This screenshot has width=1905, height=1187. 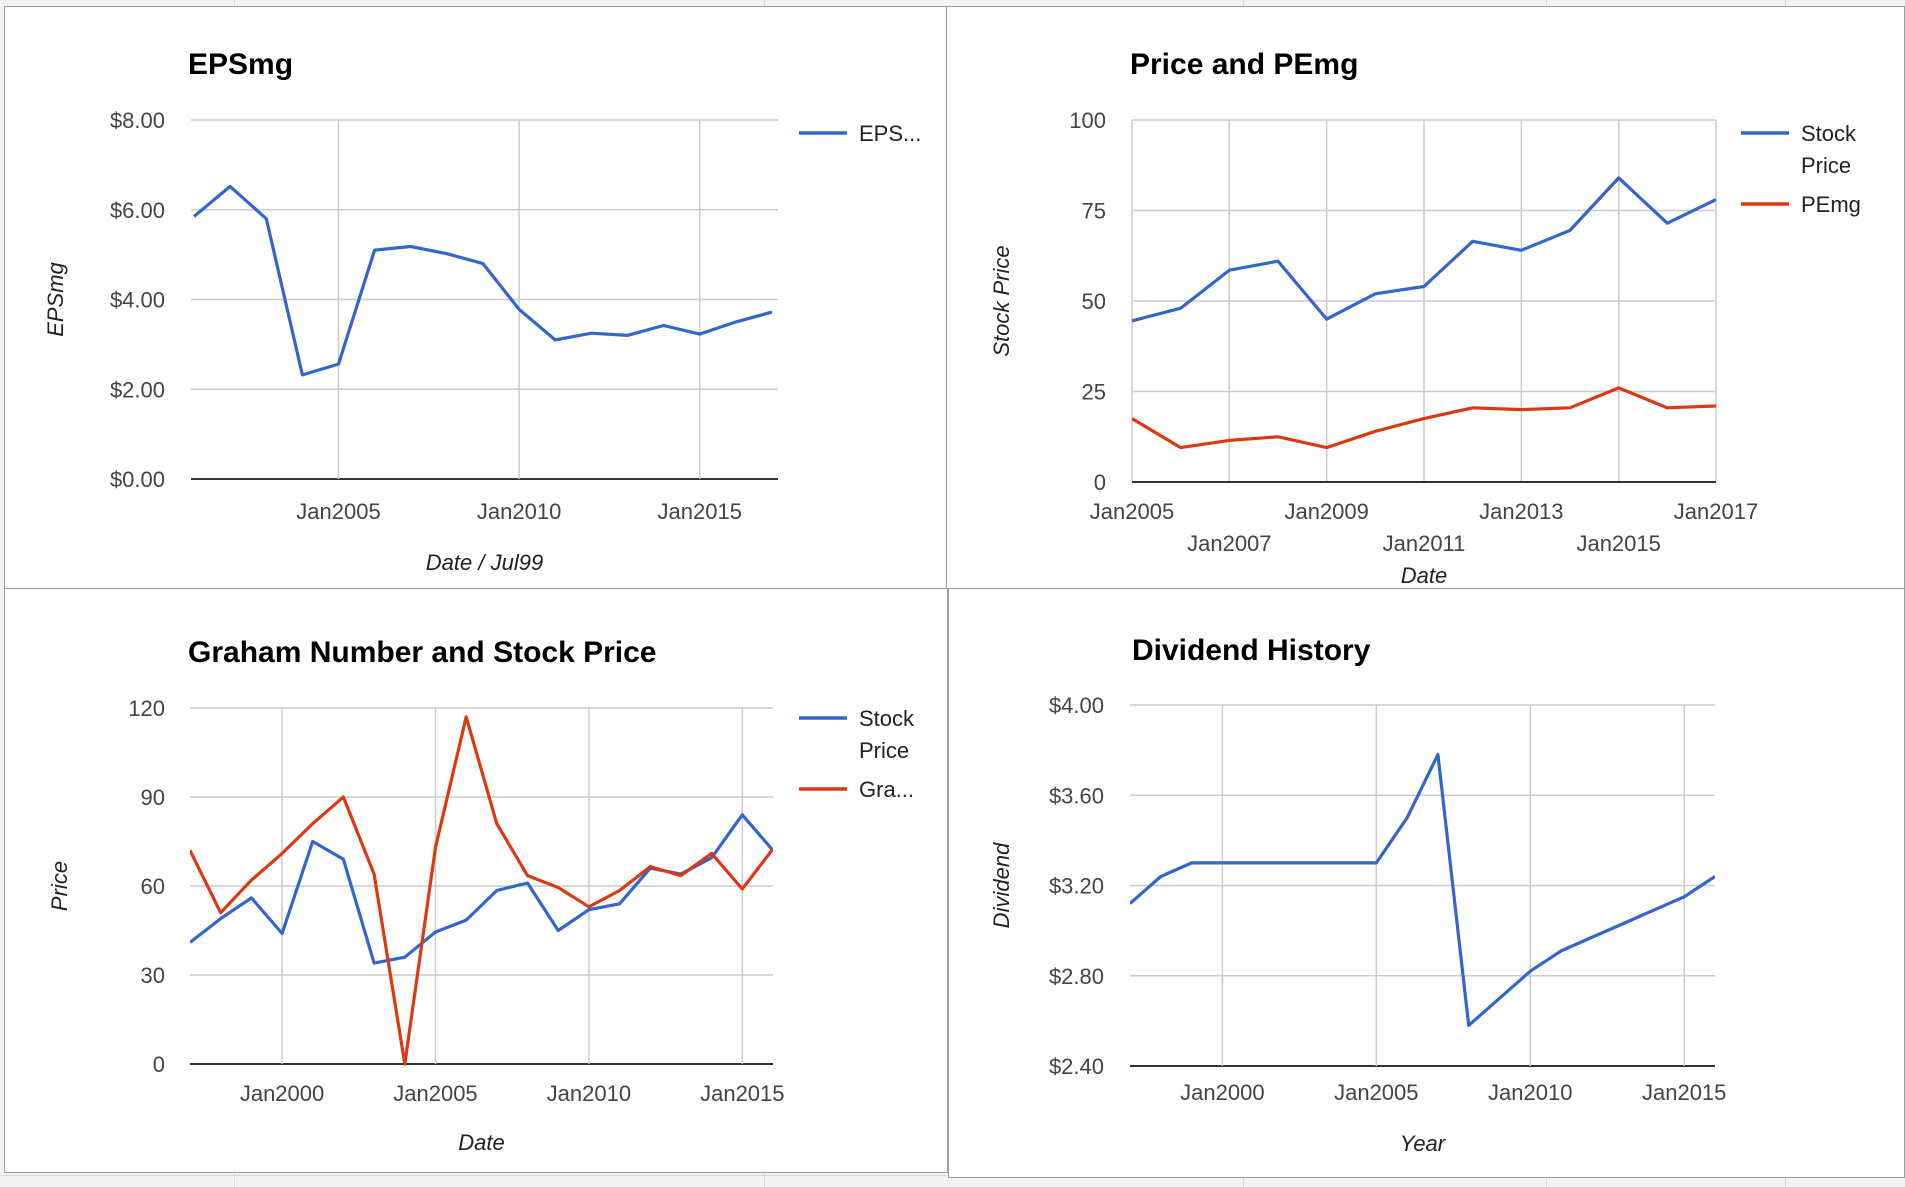 I want to click on x-tick-label: Jan2007, so click(x=1229, y=543).